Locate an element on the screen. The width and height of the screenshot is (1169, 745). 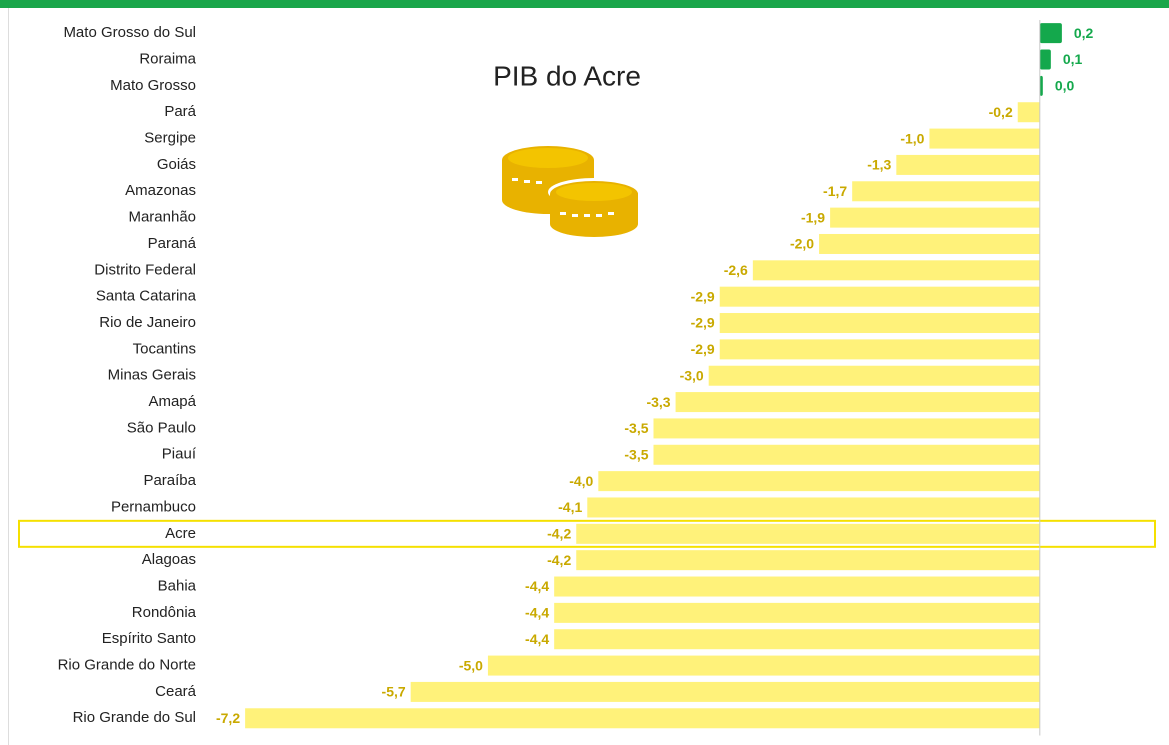
category-label: Pernambuco is located at coordinates (153, 506).